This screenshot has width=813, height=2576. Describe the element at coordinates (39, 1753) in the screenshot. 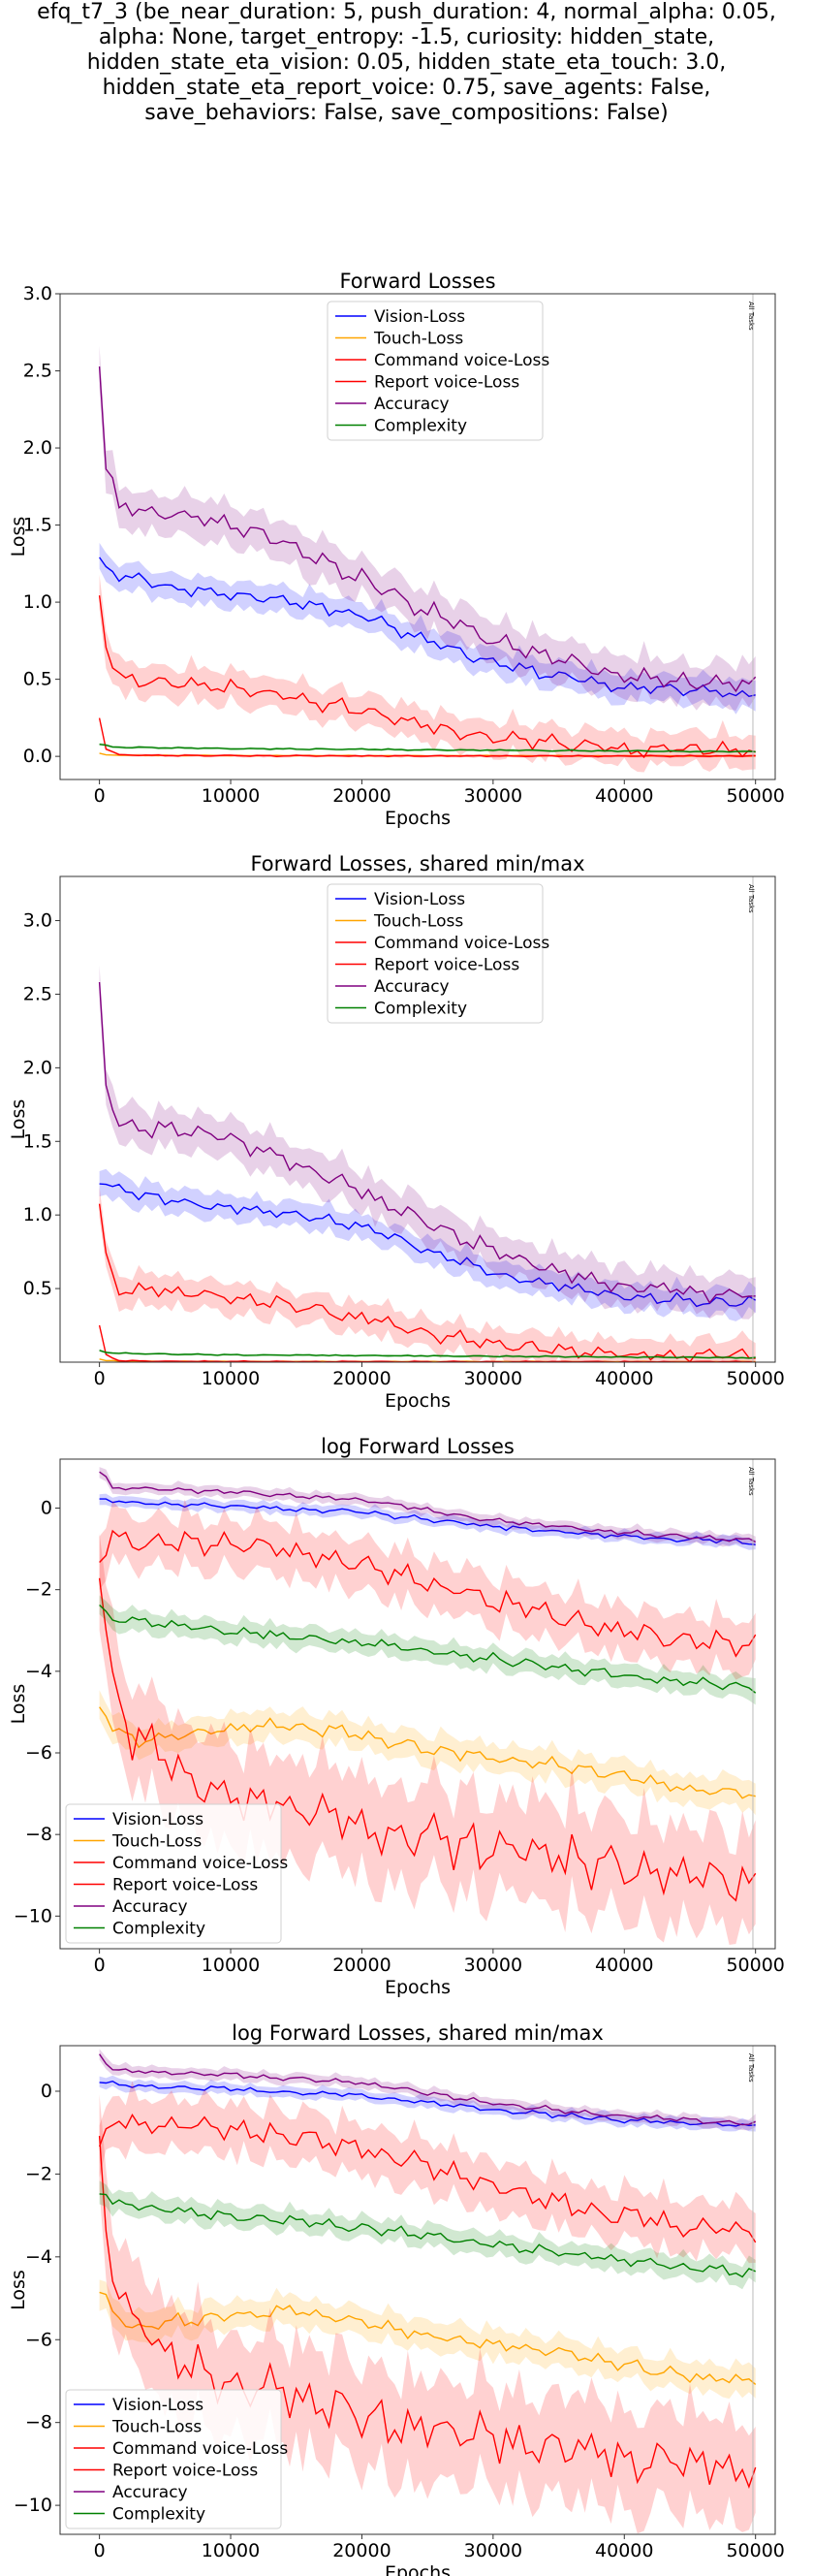

I see `y-tick-label: −6` at that location.